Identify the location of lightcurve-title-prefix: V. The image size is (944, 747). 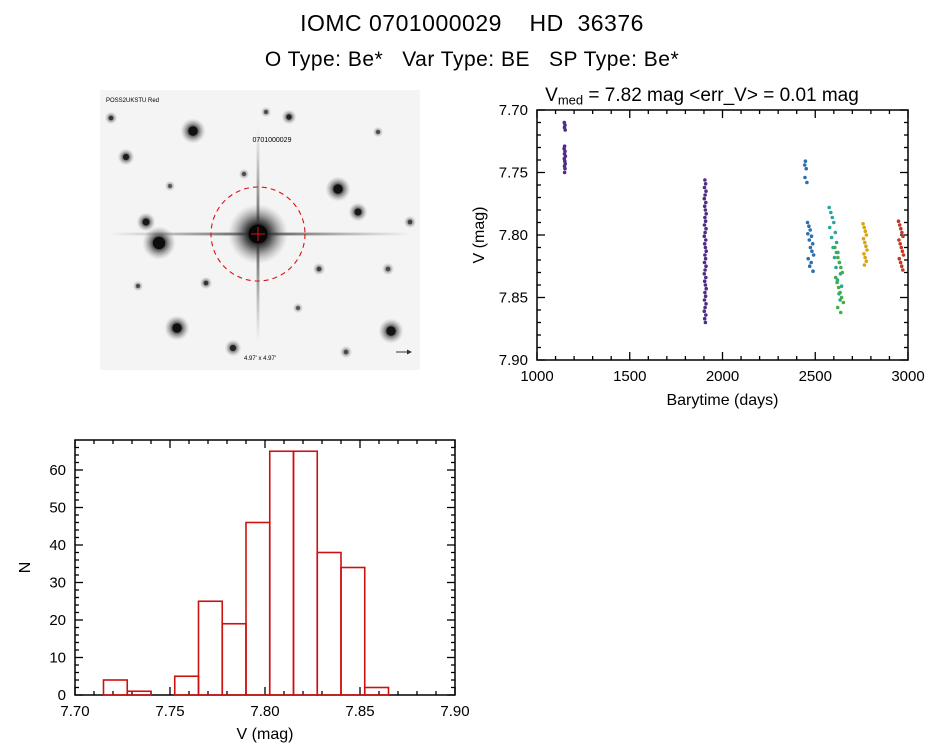
(551, 95).